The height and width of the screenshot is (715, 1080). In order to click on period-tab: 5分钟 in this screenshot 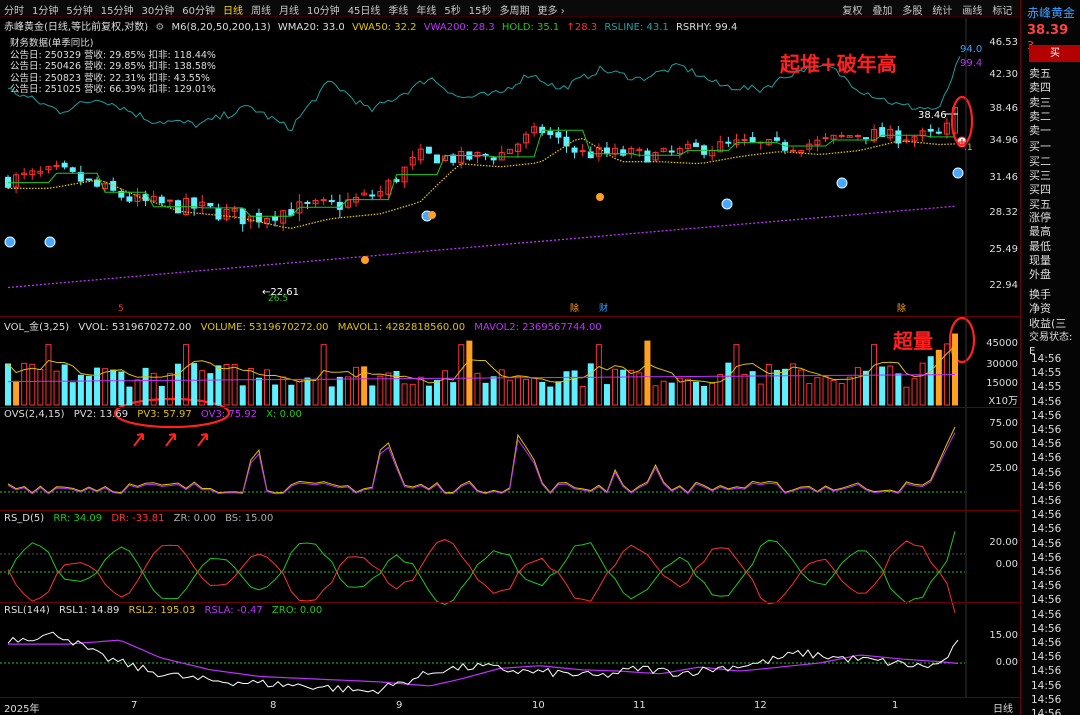, I will do `click(79, 11)`.